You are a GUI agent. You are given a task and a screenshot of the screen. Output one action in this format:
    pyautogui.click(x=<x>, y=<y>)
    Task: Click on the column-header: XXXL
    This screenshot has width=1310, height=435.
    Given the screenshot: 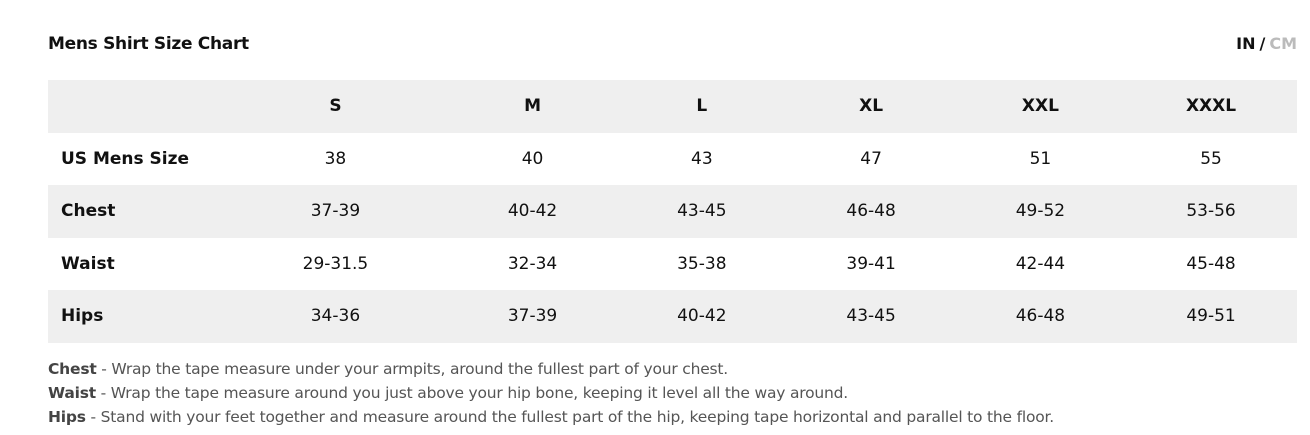 What is the action you would take?
    pyautogui.click(x=1211, y=106)
    